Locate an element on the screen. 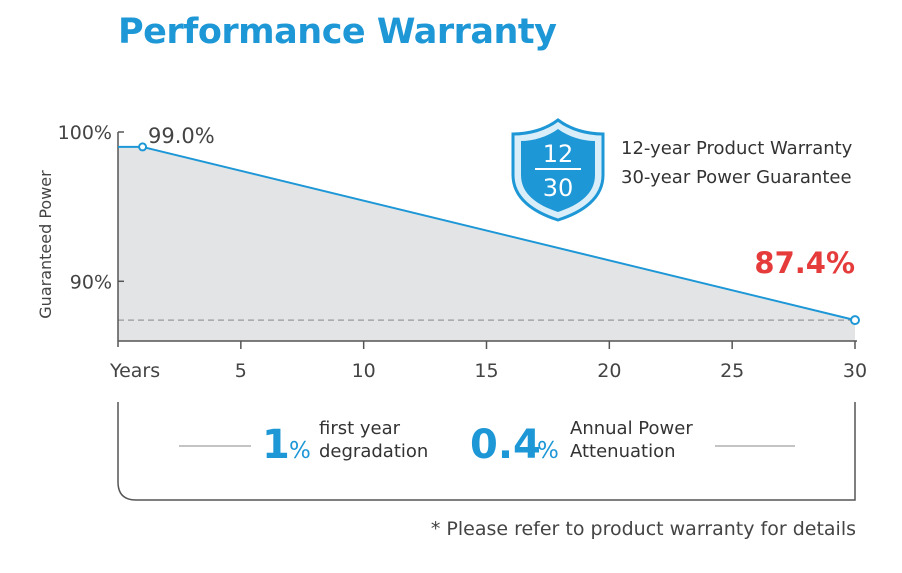 This screenshot has width=902, height=573. y-tick-label: 90% is located at coordinates (91, 282).